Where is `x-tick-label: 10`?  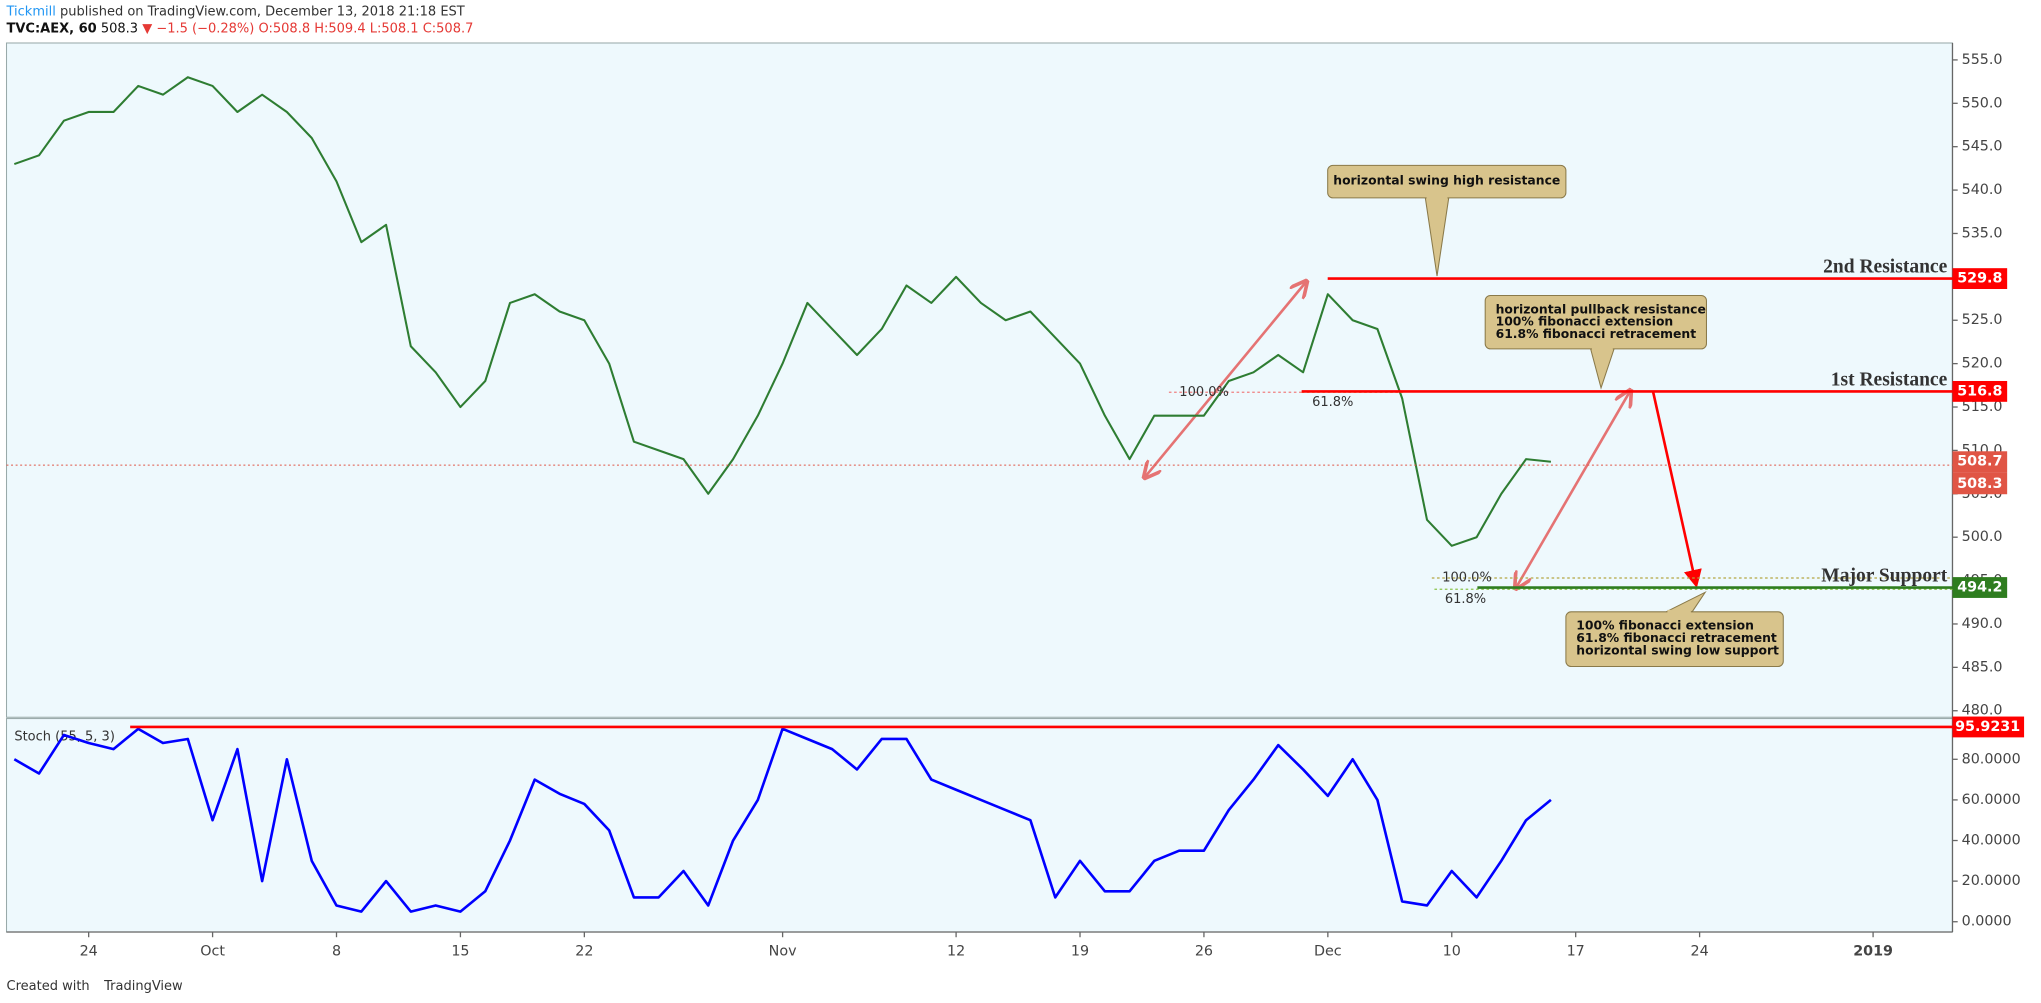
x-tick-label: 10 is located at coordinates (1452, 952).